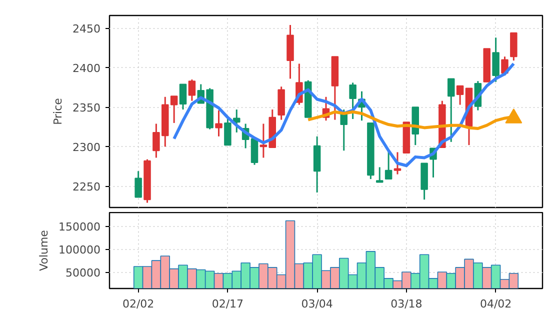 Image resolution: width=556 pixels, height=322 pixels. I want to click on x-tick-label: 02/02, so click(138, 304).